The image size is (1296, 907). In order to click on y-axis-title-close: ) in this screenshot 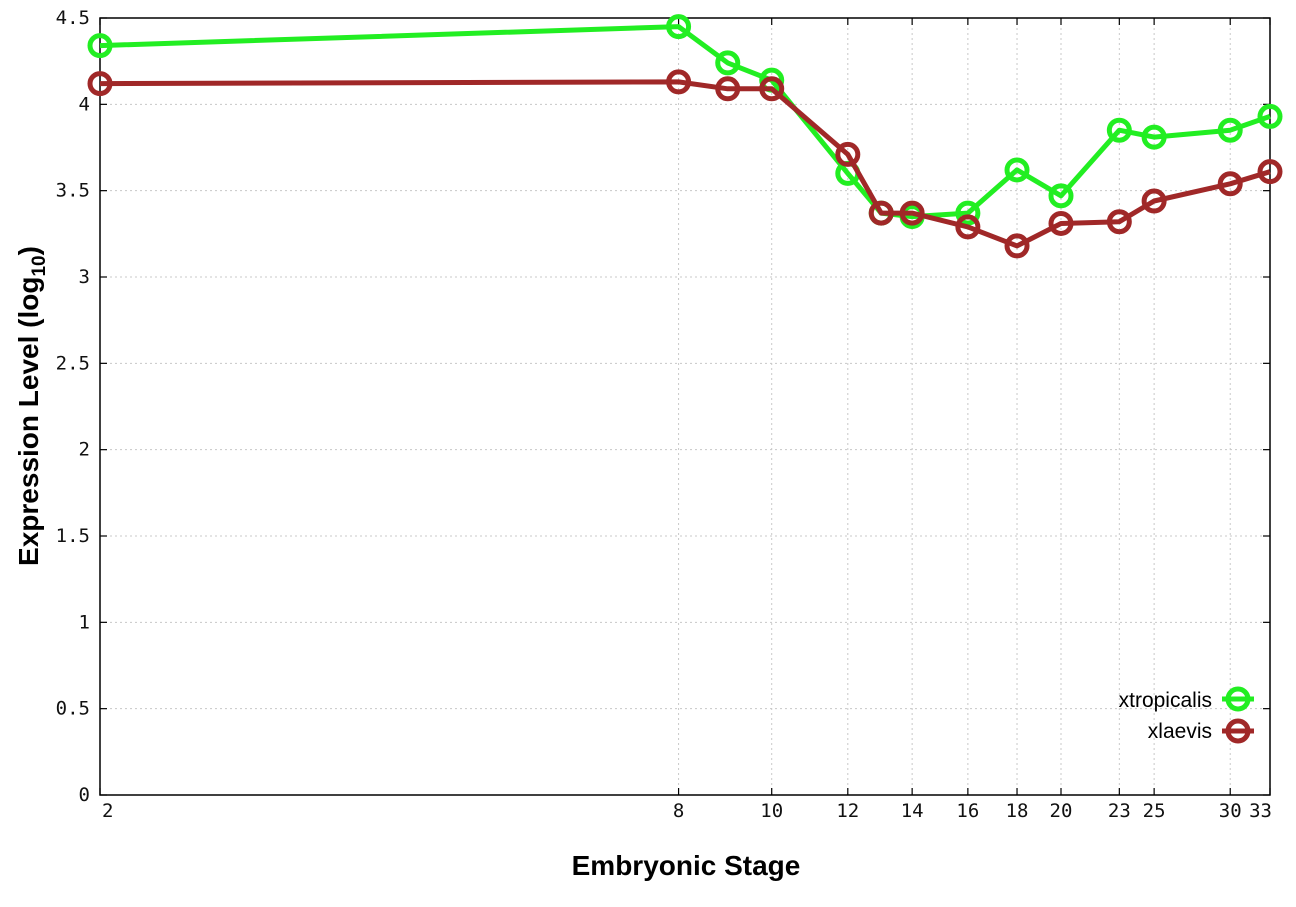, I will do `click(28, 250)`.